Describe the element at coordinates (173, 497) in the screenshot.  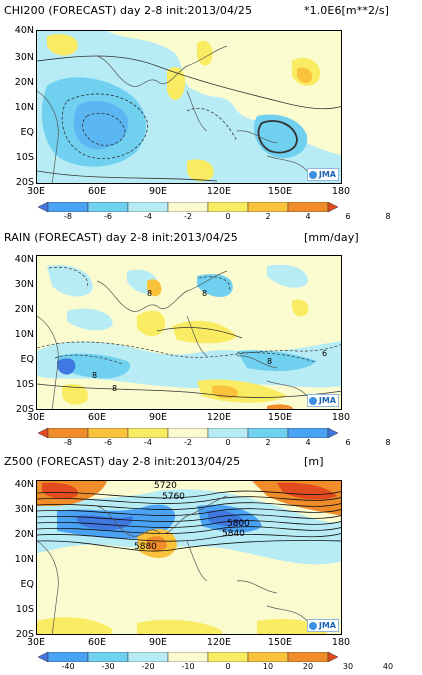
I see `z500-contour-label: 5760` at that location.